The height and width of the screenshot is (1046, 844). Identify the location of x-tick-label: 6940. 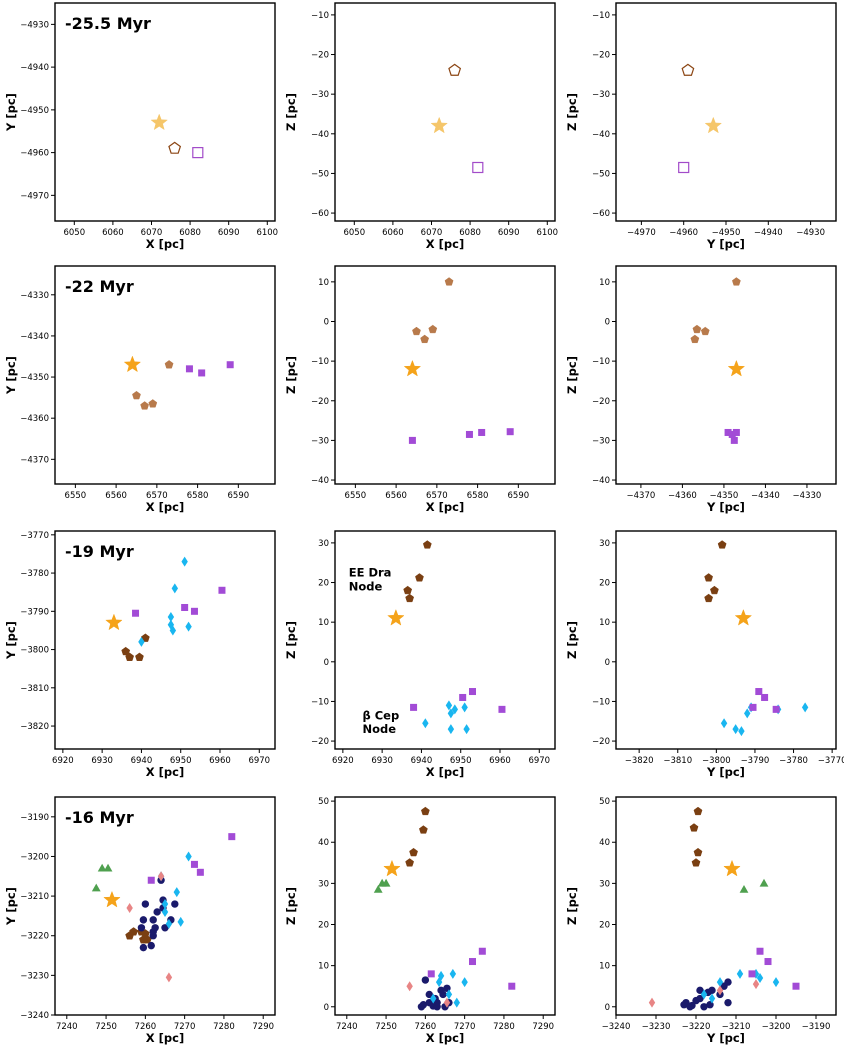
(422, 761).